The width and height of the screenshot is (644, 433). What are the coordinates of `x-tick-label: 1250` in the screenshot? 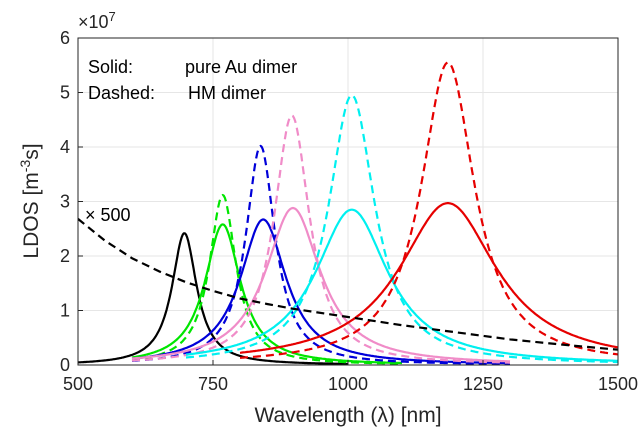 It's located at (483, 384).